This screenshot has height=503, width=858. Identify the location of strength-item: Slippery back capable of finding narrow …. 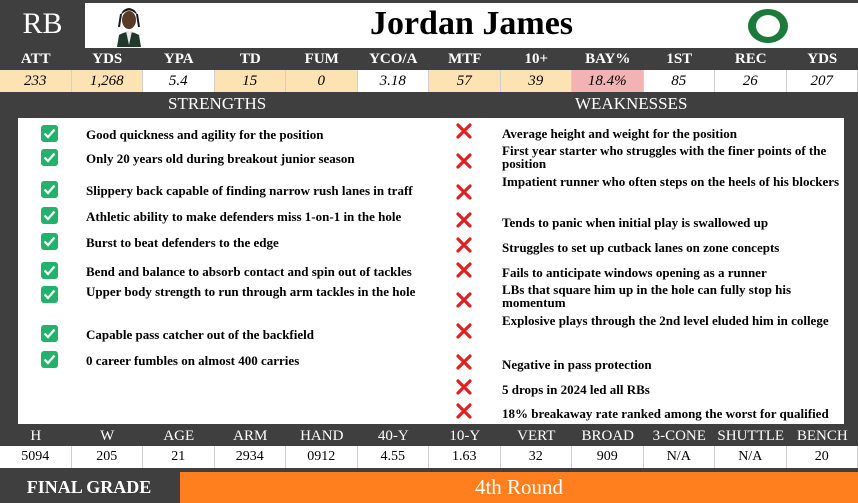
(249, 190).